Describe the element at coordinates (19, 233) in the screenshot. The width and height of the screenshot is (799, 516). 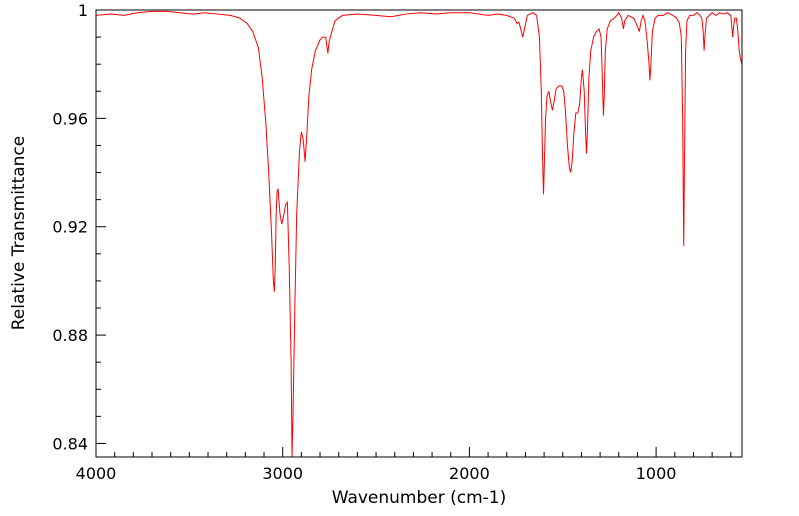
I see `y-axis-label: Relative Transmittance` at that location.